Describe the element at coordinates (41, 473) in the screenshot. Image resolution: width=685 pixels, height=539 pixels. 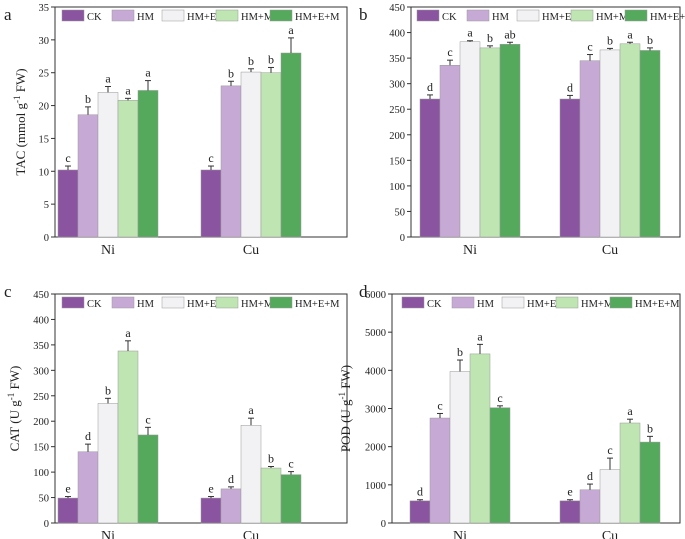
I see `y-tick-label: 100` at that location.